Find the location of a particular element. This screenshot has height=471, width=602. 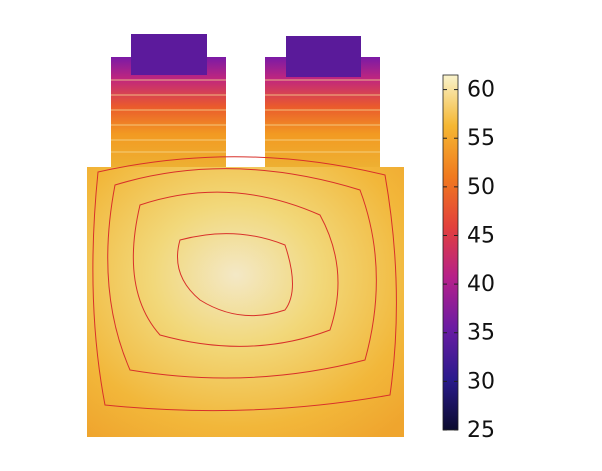

colorbar is located at coordinates (450, 252).